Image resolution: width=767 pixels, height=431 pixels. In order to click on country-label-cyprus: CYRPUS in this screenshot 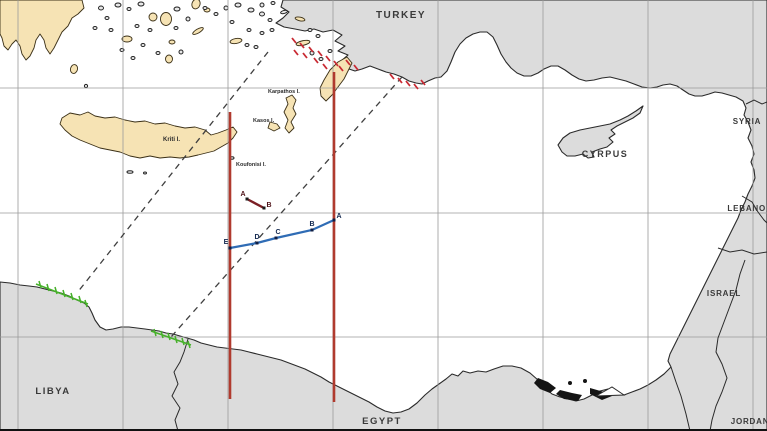, I will do `click(605, 154)`.